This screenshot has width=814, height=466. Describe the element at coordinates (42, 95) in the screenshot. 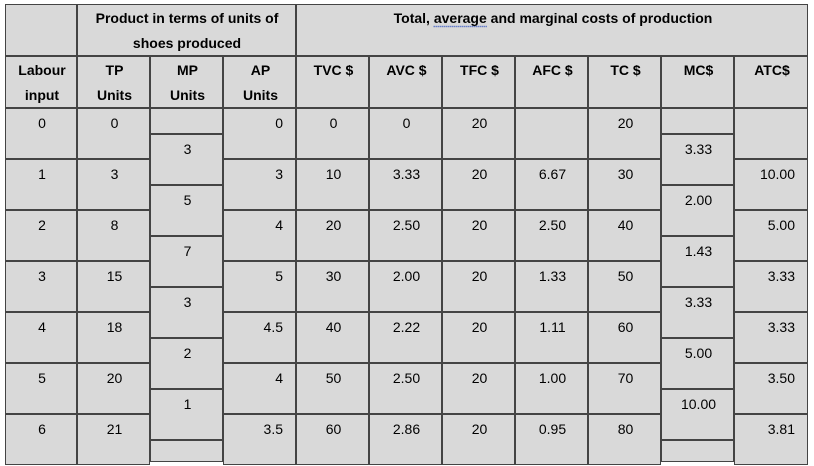

I see `column-header-labour-line2: input` at that location.